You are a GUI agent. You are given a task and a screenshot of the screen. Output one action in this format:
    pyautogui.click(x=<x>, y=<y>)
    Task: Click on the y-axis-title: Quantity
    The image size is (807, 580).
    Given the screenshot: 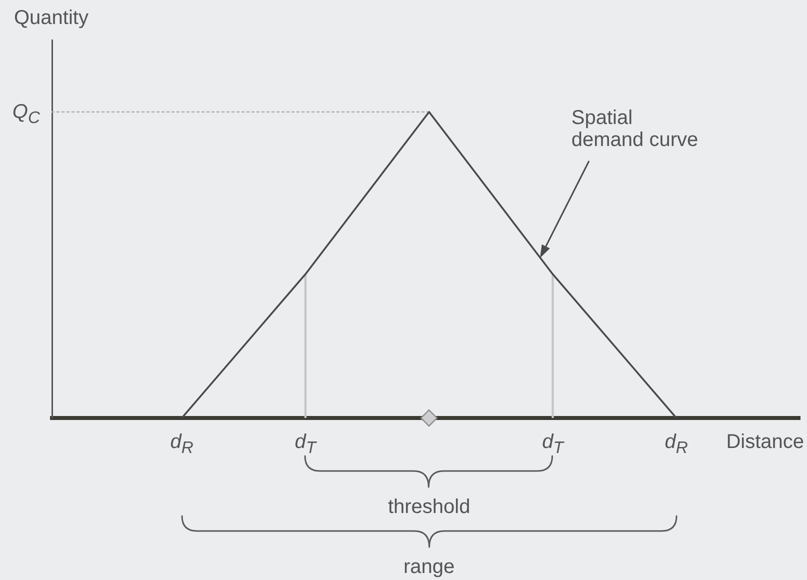 What is the action you would take?
    pyautogui.click(x=51, y=18)
    